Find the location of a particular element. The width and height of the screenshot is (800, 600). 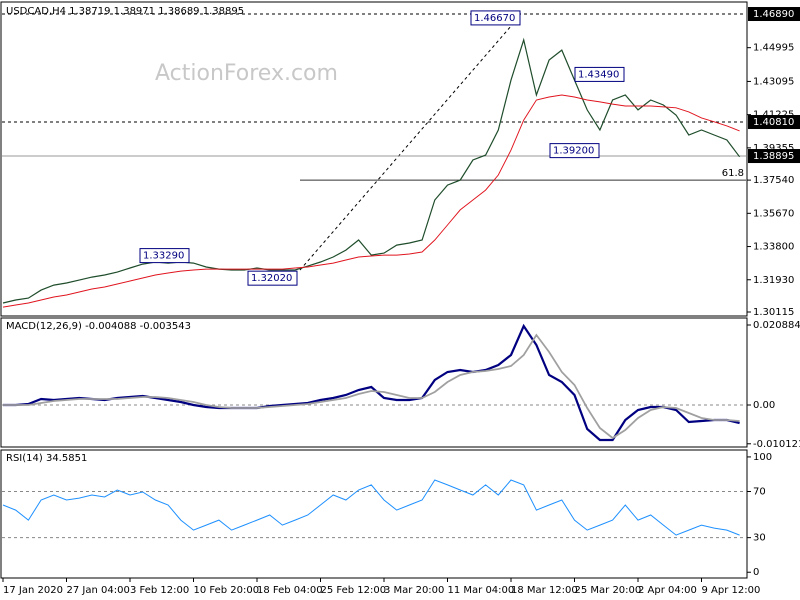

x-tick-label: 9 Apr 12:00 is located at coordinates (731, 590).